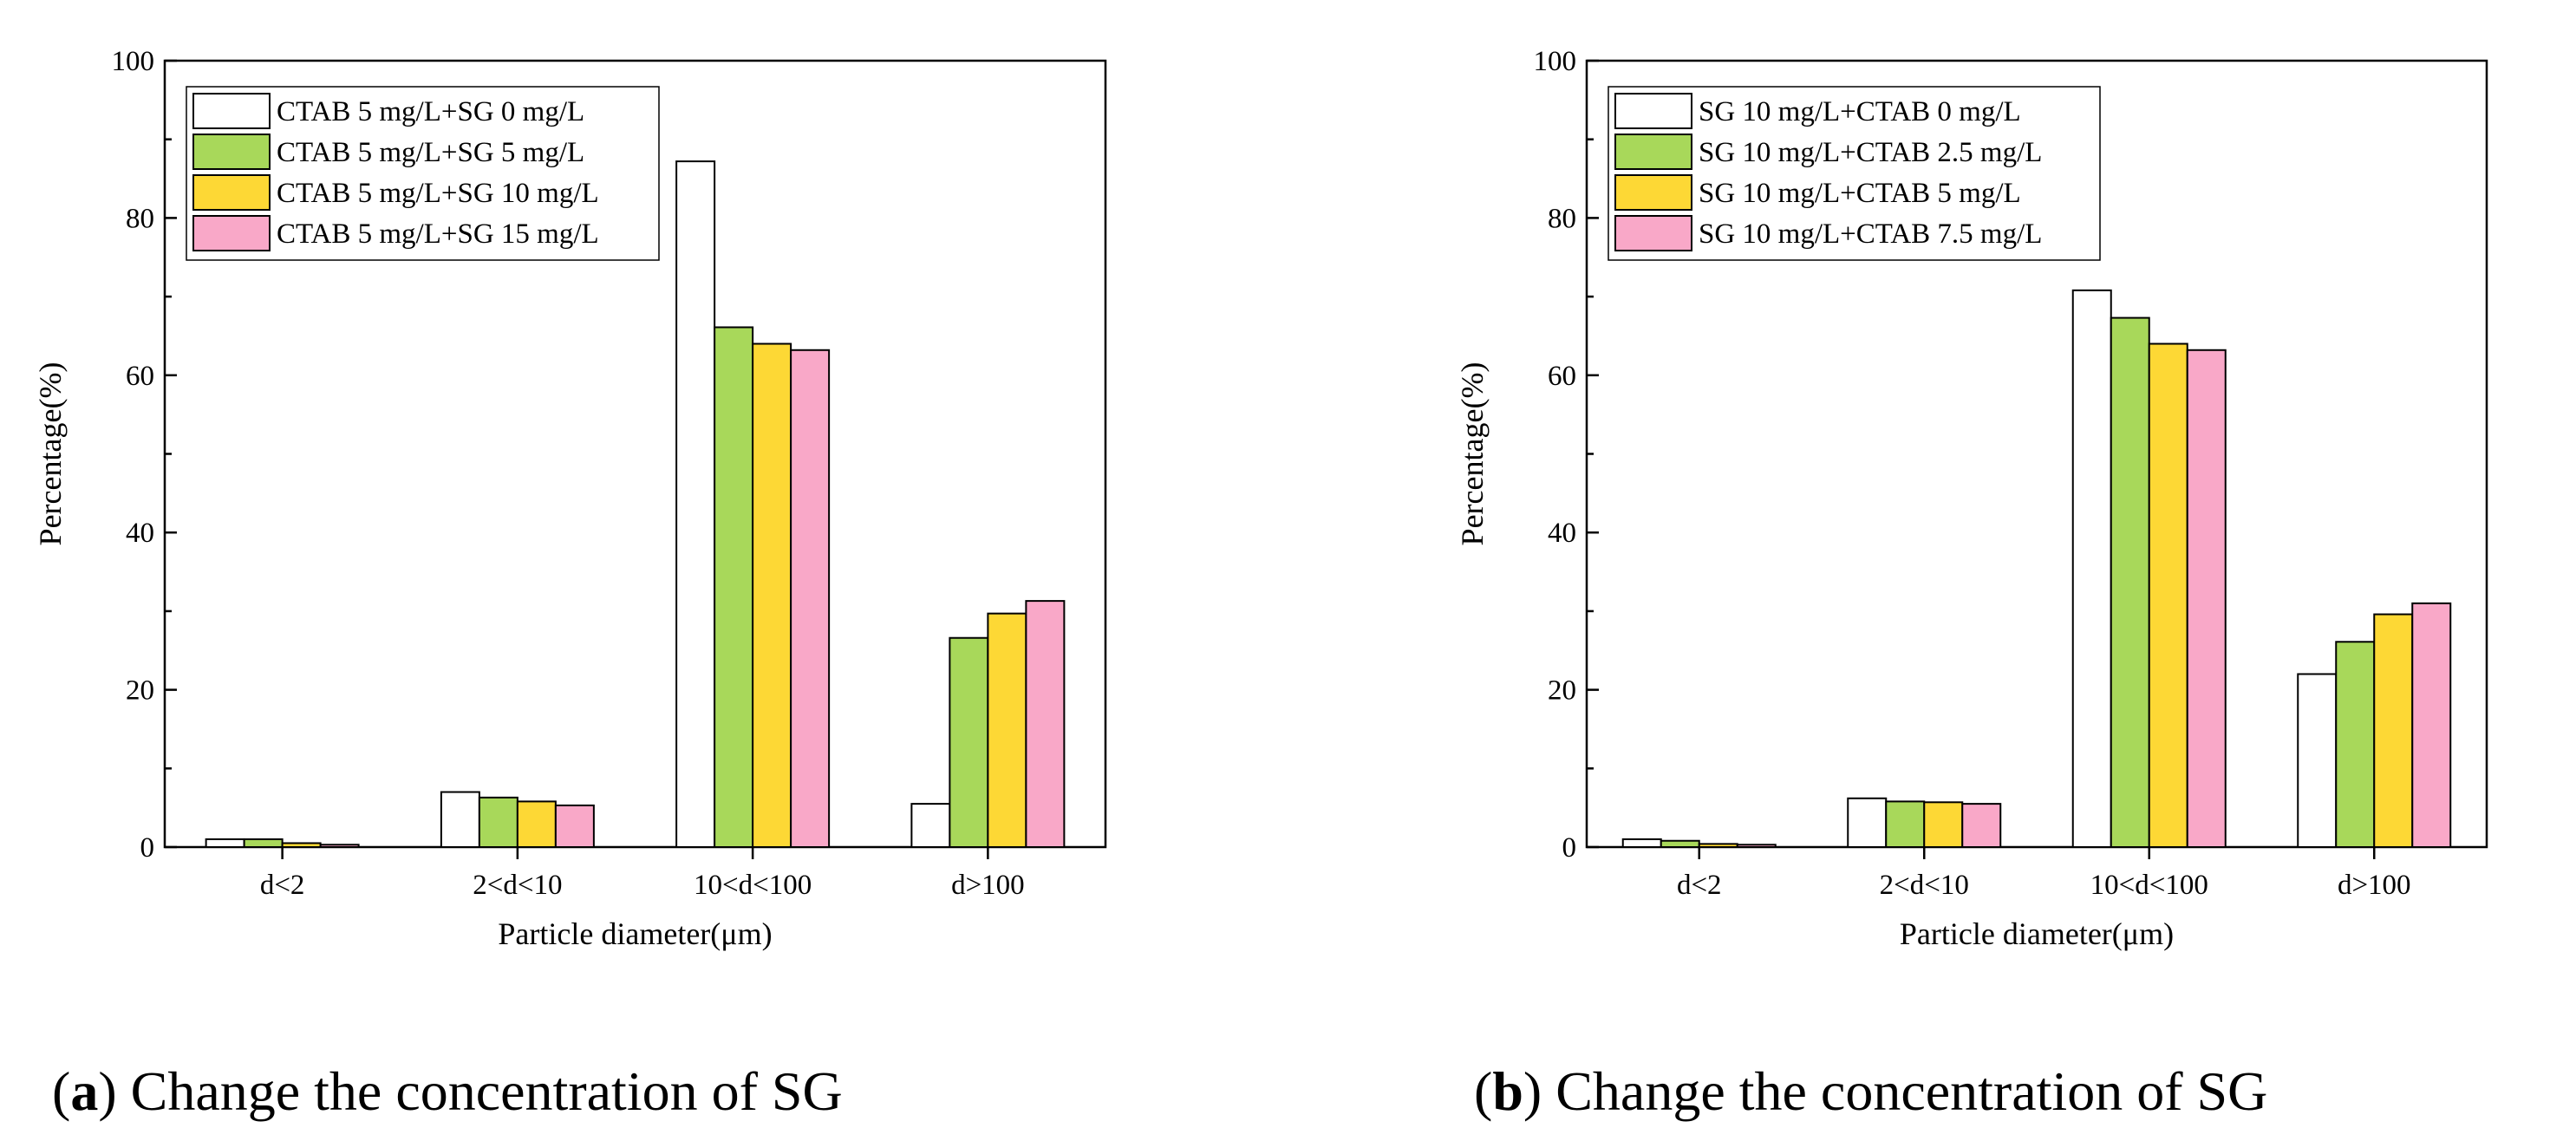 The width and height of the screenshot is (2576, 1141). Describe the element at coordinates (431, 111) in the screenshot. I see `legend-label: CTAB 5 mg/L+SG 0 mg/L` at that location.